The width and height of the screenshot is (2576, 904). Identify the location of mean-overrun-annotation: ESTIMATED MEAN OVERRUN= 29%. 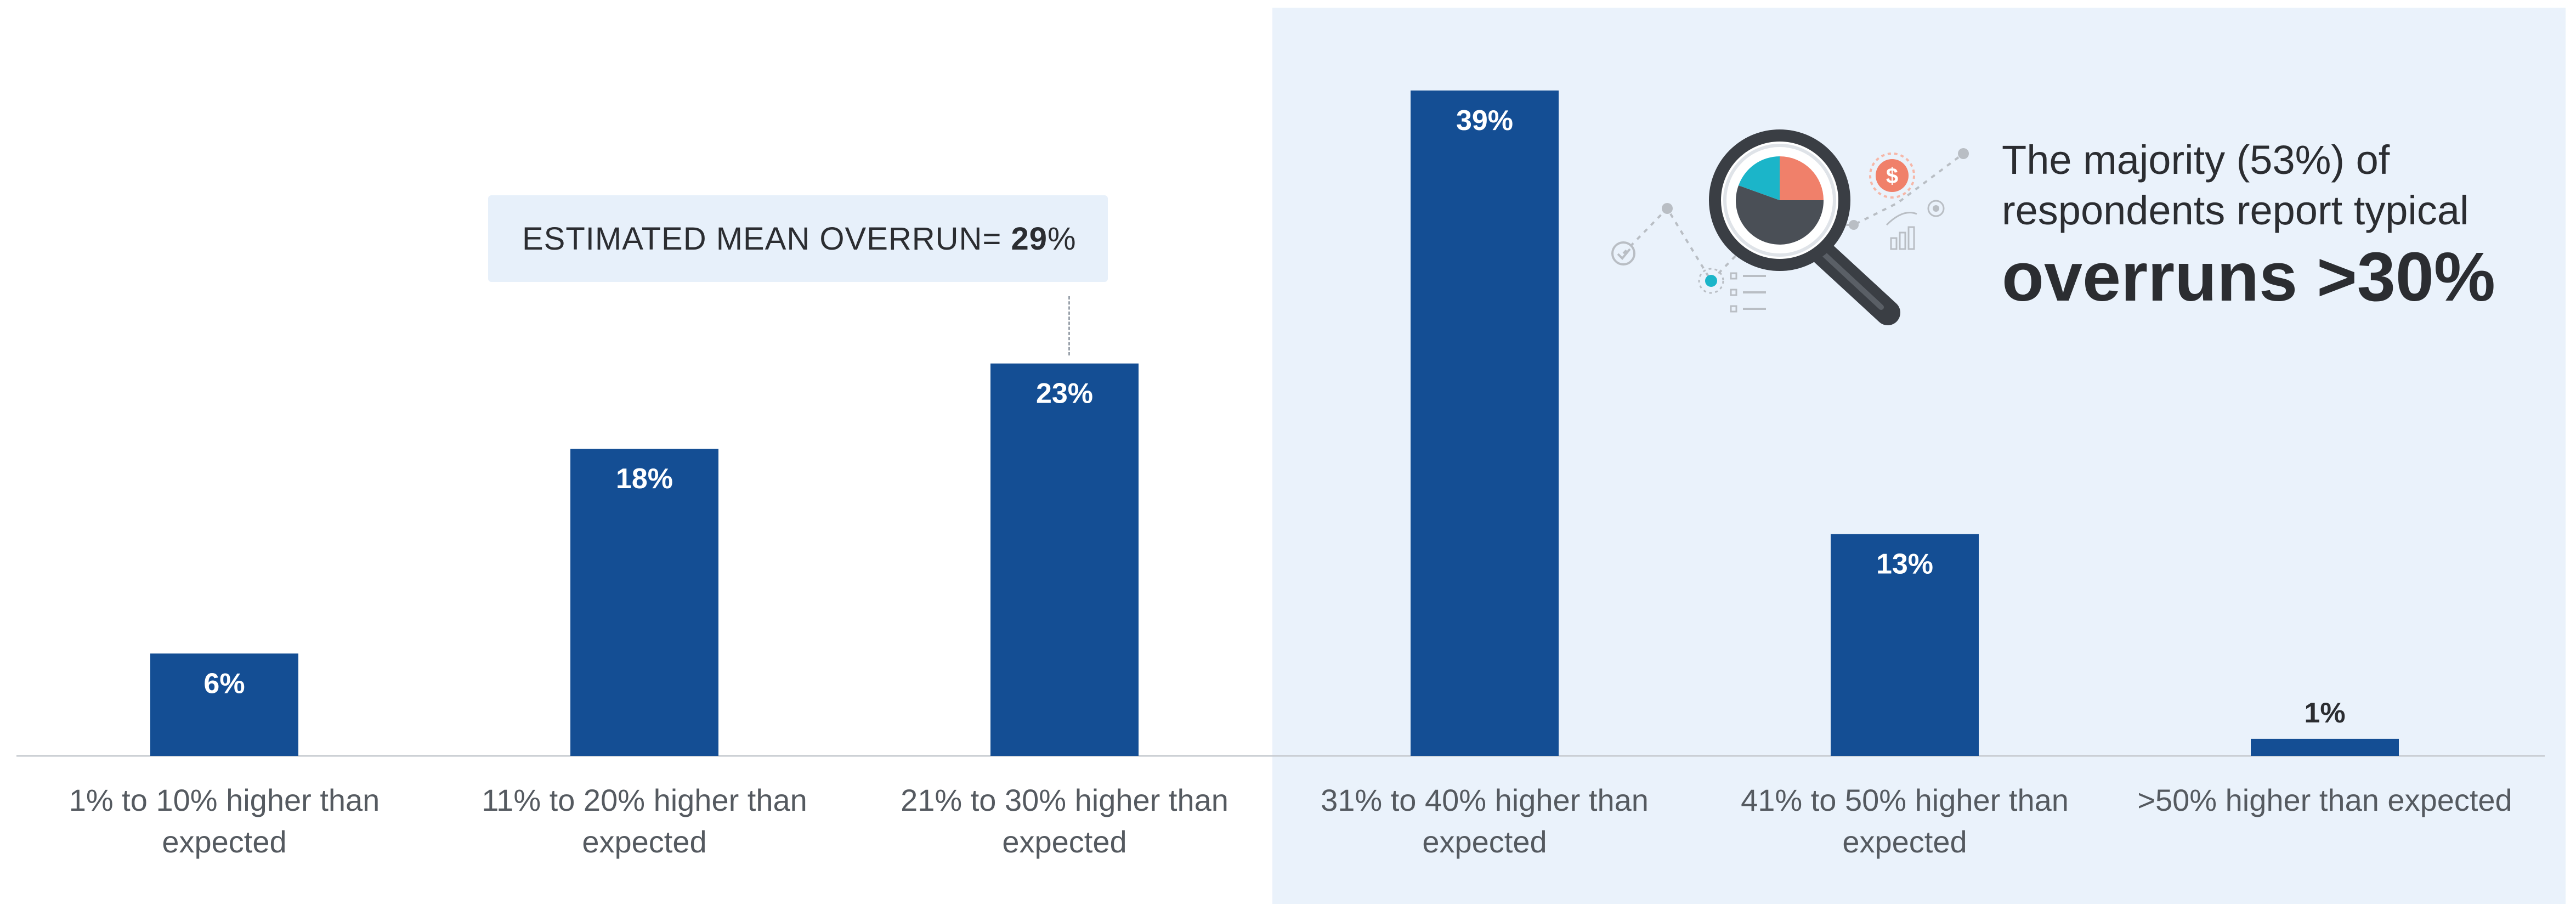
(798, 238).